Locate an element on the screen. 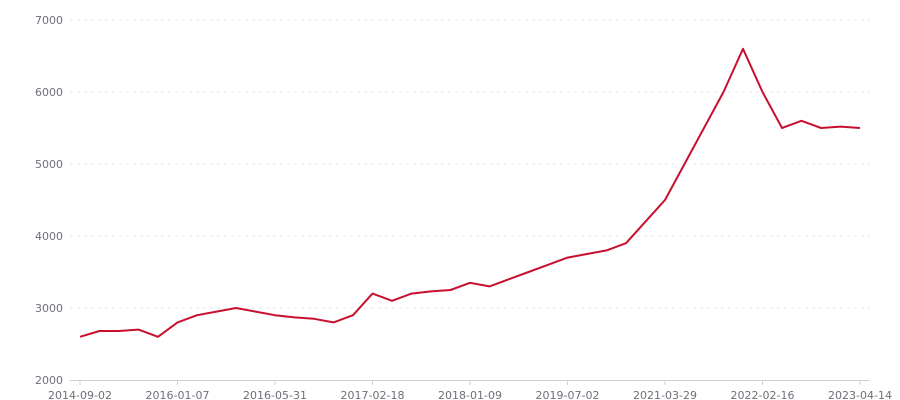 The width and height of the screenshot is (900, 400). y-tick-label: 7000 is located at coordinates (49, 20).